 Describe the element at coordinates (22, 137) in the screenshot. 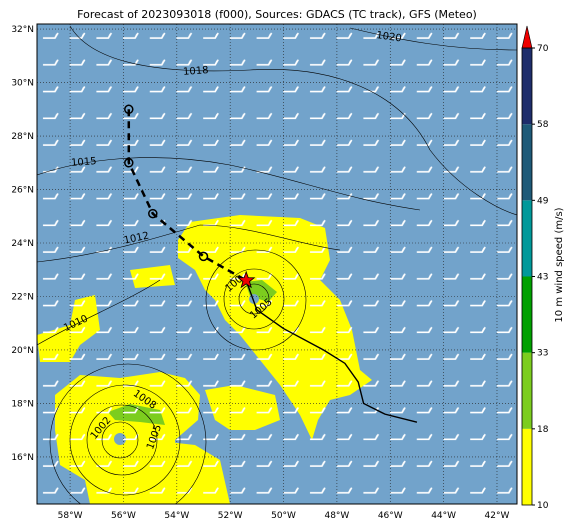

I see `y-tick-label: 28°N` at that location.